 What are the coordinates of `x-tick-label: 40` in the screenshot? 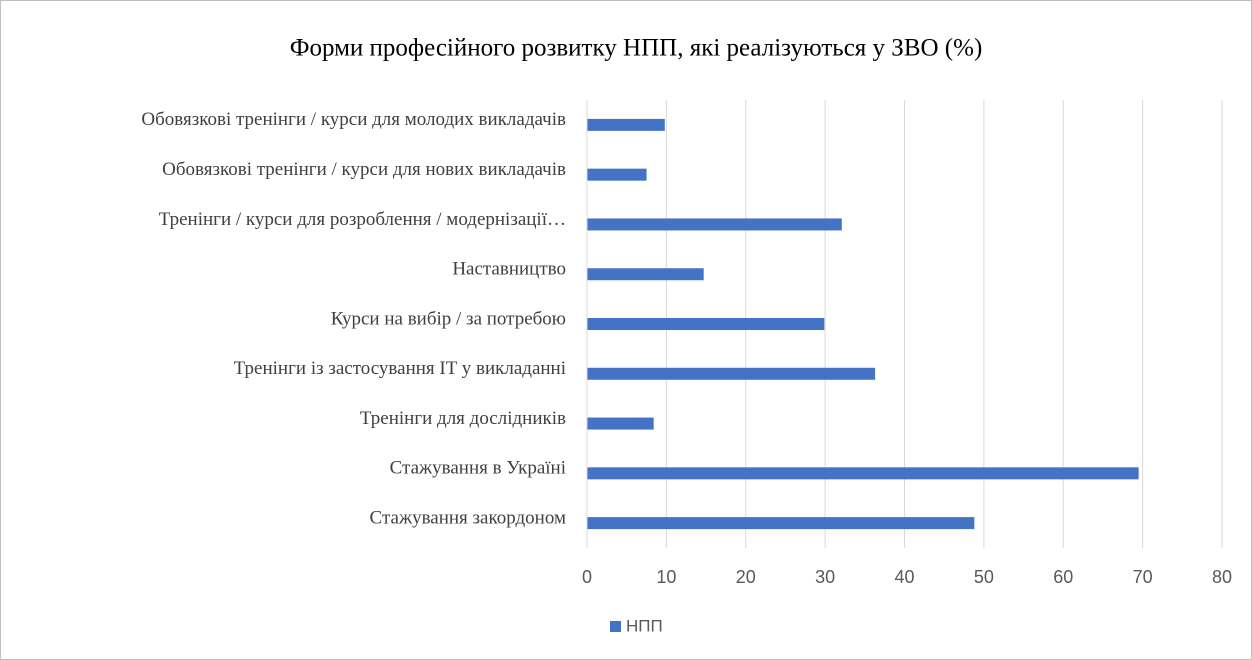 It's located at (904, 577).